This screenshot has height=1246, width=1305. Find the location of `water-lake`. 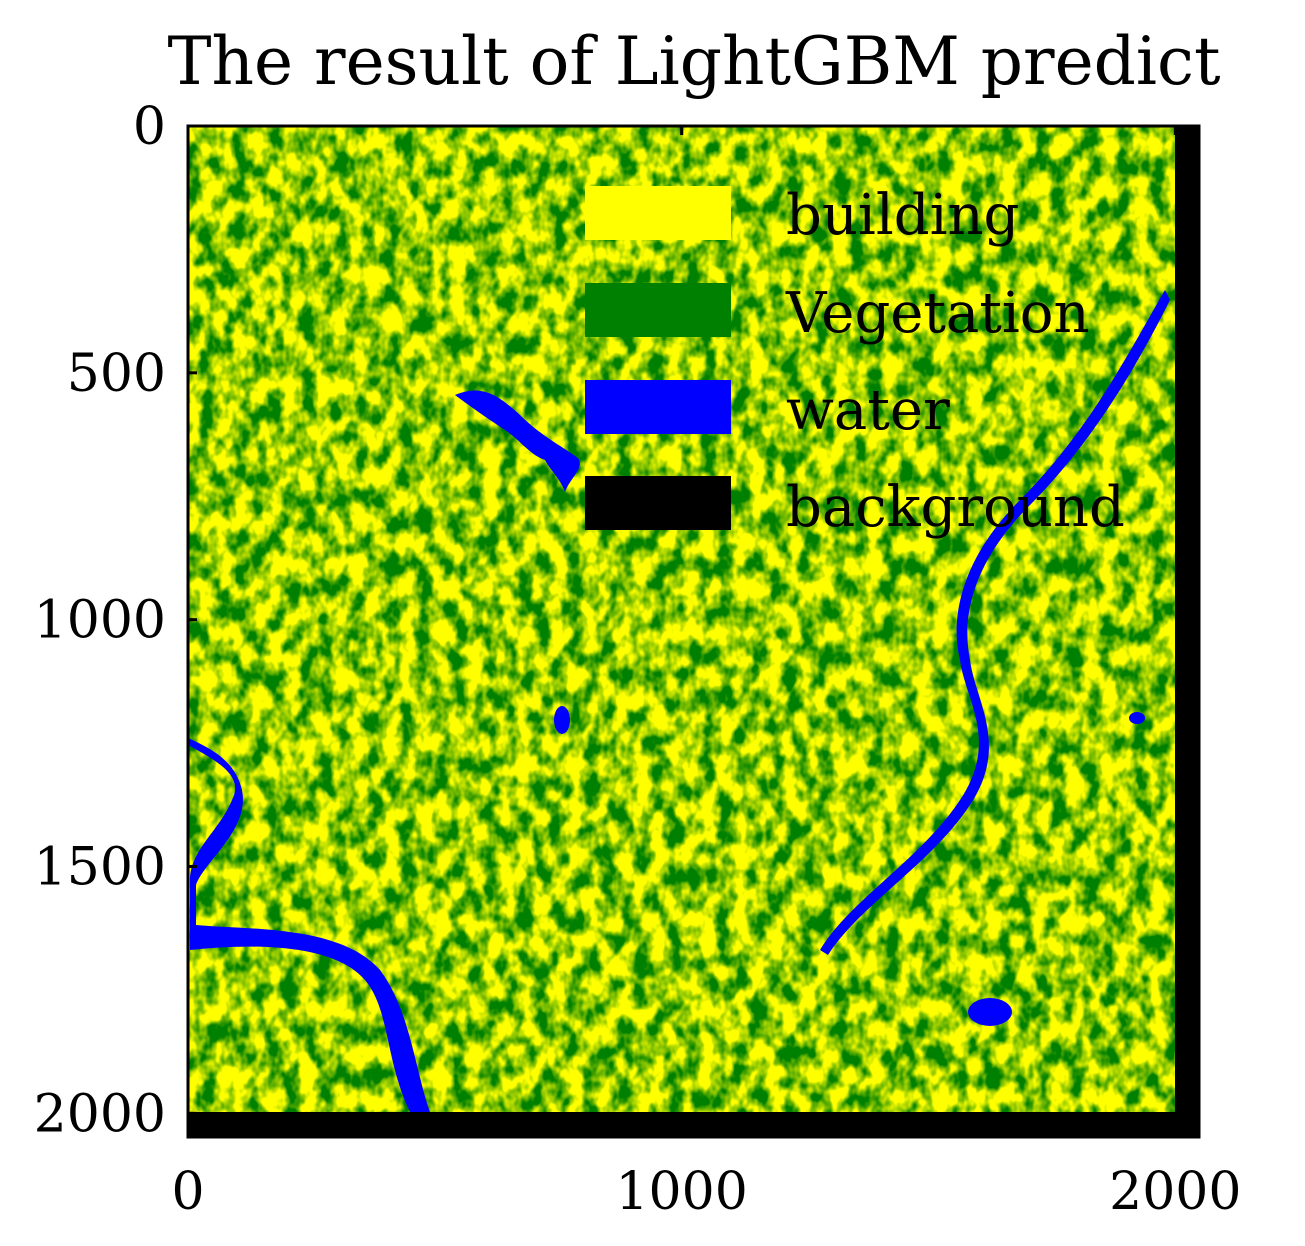

water-lake is located at coordinates (517, 441).